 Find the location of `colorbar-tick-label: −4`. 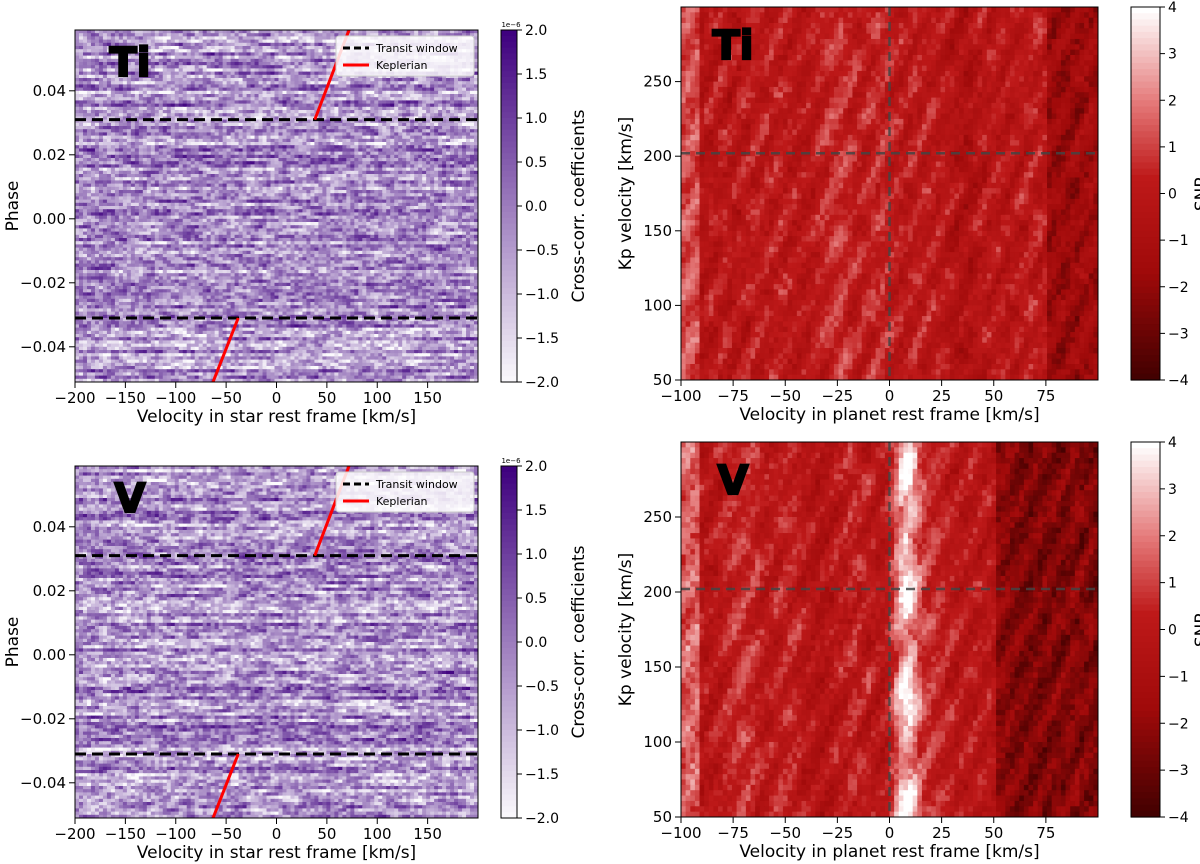

colorbar-tick-label: −4 is located at coordinates (1178, 818).